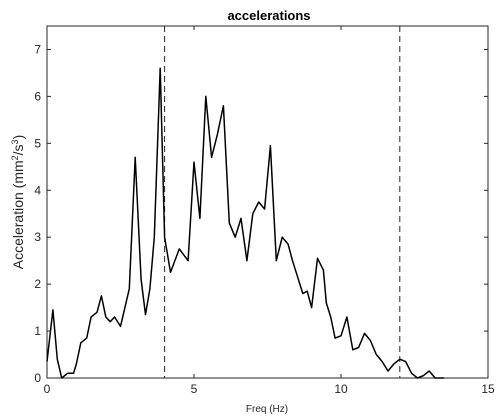  Describe the element at coordinates (47, 389) in the screenshot. I see `x-tick-label: 0` at that location.